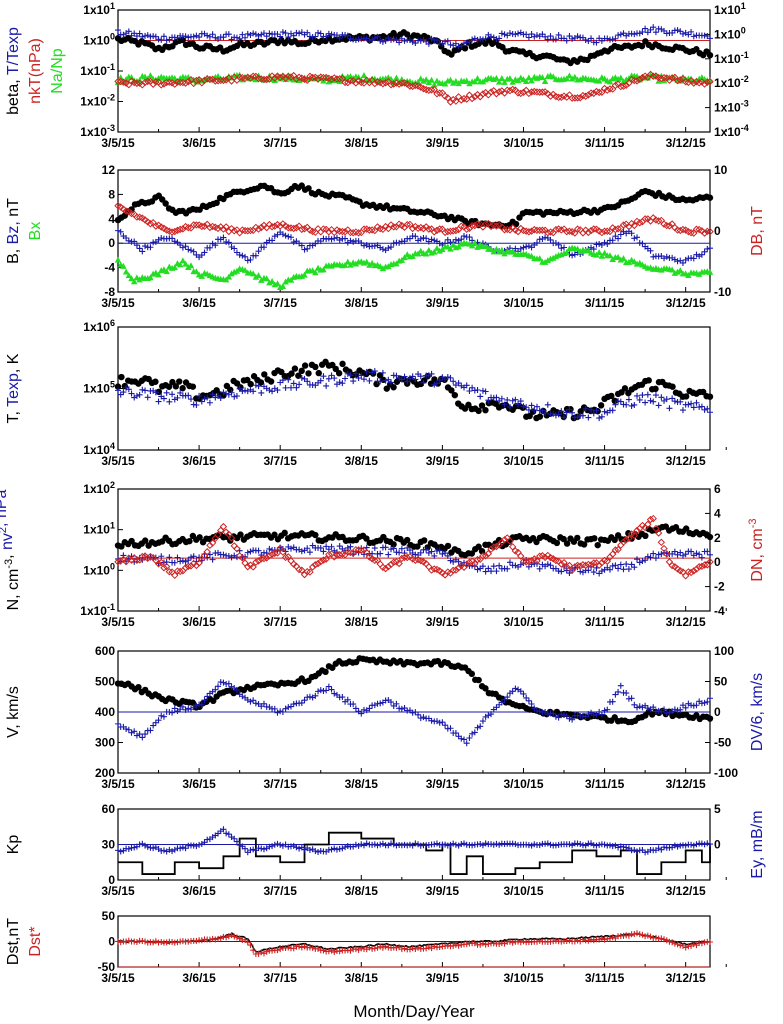 The image size is (783, 1024). What do you see at coordinates (109, 268) in the screenshot?
I see `y-tick-label: -4` at bounding box center [109, 268].